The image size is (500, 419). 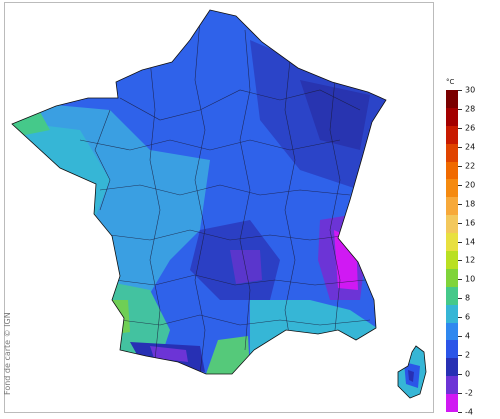 What do you see at coordinates (470, 204) in the screenshot?
I see `color-scale-tick-label: 18` at bounding box center [470, 204].